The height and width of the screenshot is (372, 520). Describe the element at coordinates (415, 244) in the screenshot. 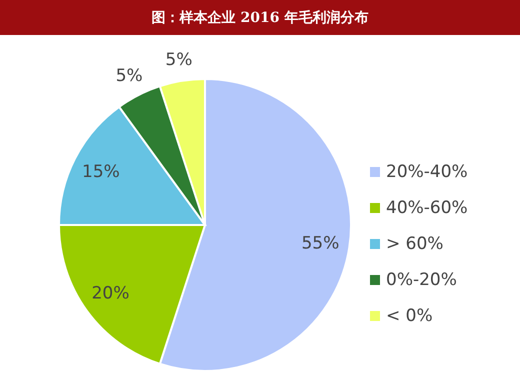

I see `legend-label: > 60%` at that location.